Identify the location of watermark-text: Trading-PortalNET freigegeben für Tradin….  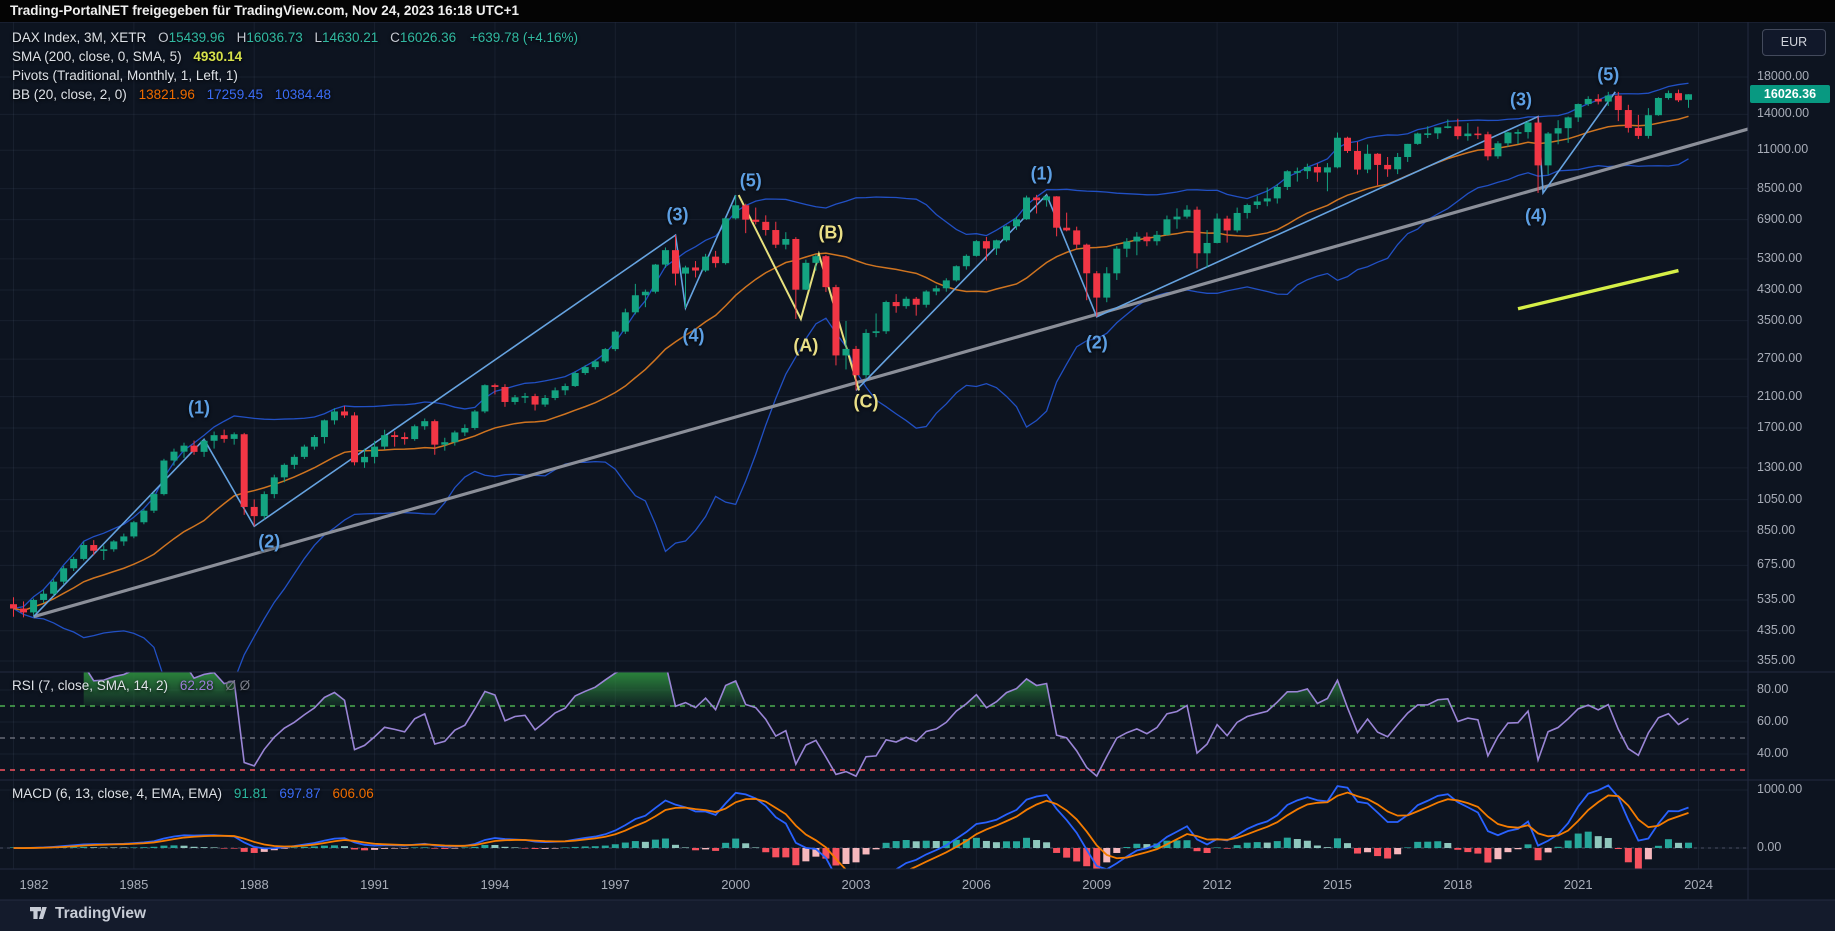
(265, 10).